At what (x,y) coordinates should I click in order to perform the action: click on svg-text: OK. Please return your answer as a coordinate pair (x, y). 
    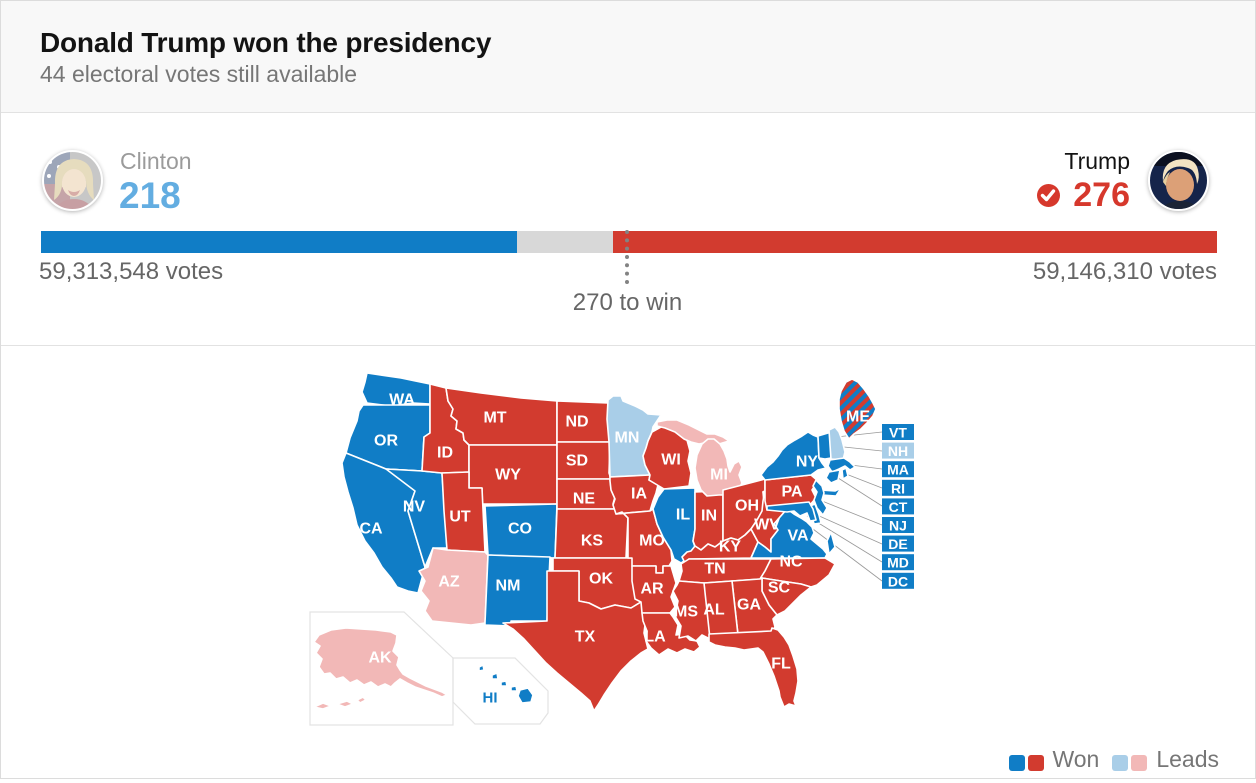
    Looking at the image, I should click on (601, 579).